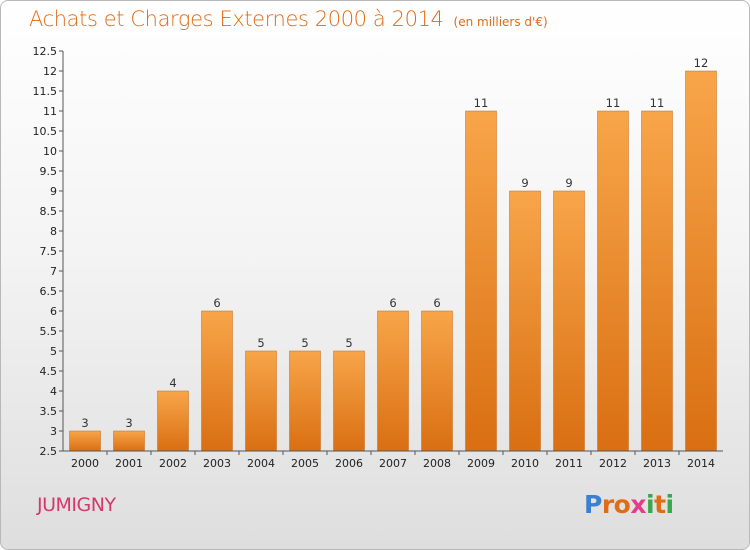 The image size is (750, 550). What do you see at coordinates (49, 371) in the screenshot?
I see `y-tick-label: 4.5` at bounding box center [49, 371].